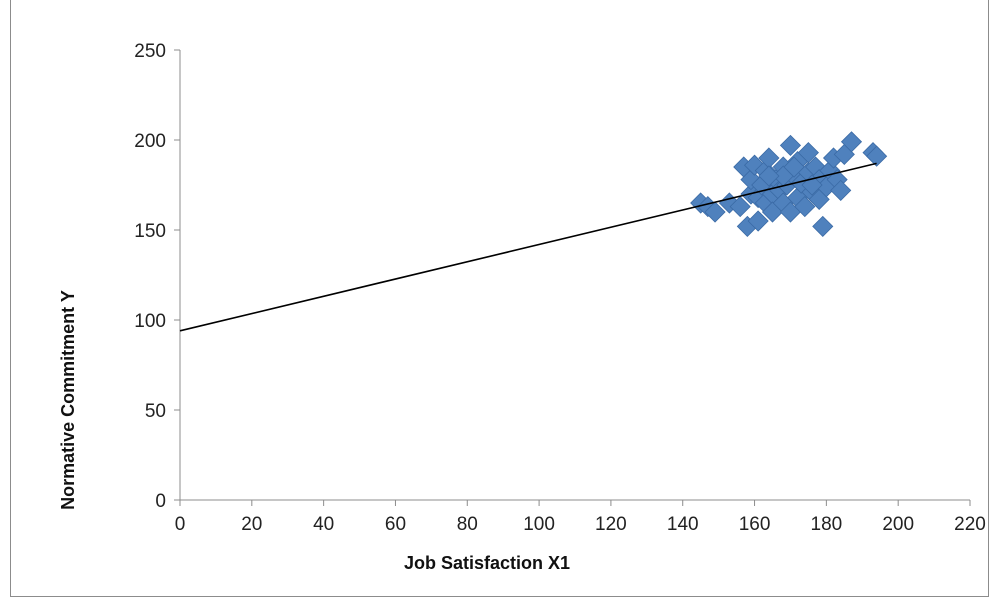  What do you see at coordinates (150, 51) in the screenshot?
I see `y-tick-label: 250` at bounding box center [150, 51].